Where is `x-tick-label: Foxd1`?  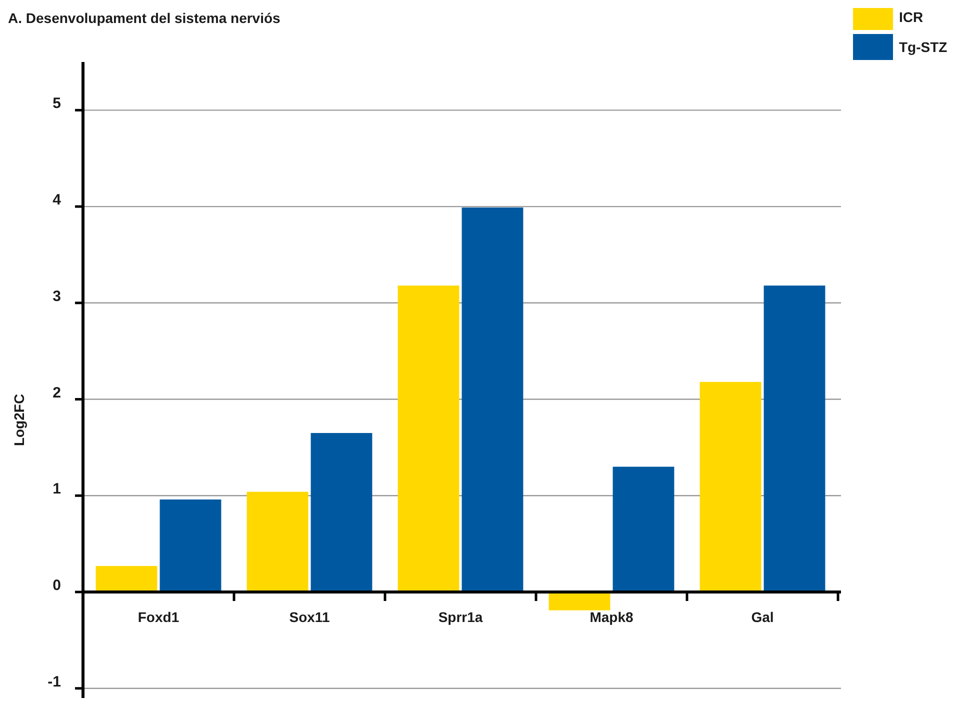
x-tick-label: Foxd1 is located at coordinates (159, 617).